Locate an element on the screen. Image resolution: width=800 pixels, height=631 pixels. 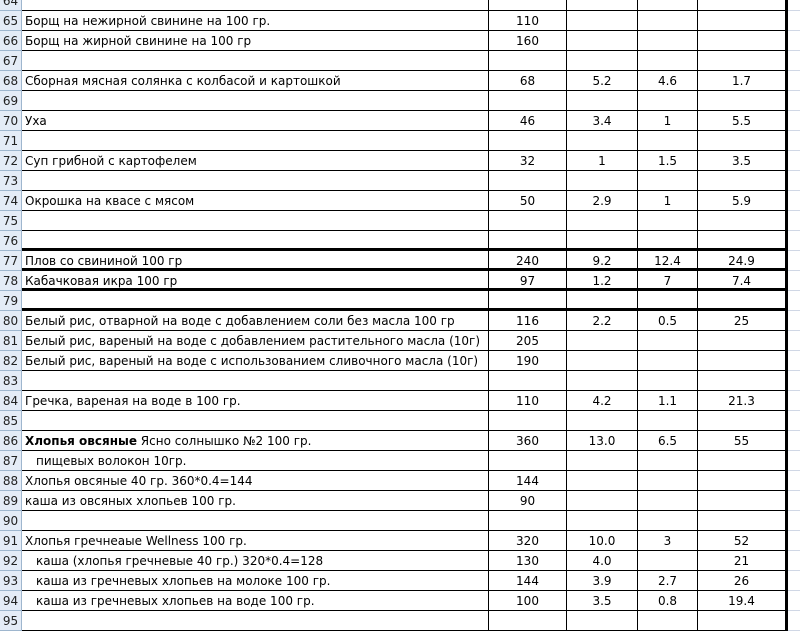
row-header: 70 is located at coordinates (11, 121).